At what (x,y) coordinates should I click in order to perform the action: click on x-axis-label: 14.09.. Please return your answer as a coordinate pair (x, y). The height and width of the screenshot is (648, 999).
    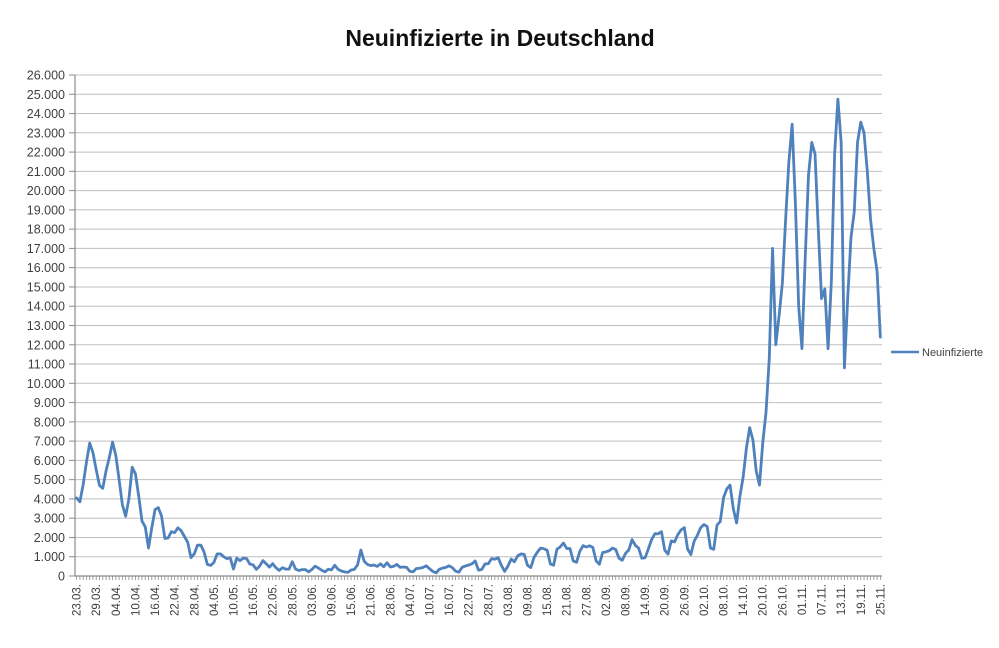
    Looking at the image, I should click on (646, 600).